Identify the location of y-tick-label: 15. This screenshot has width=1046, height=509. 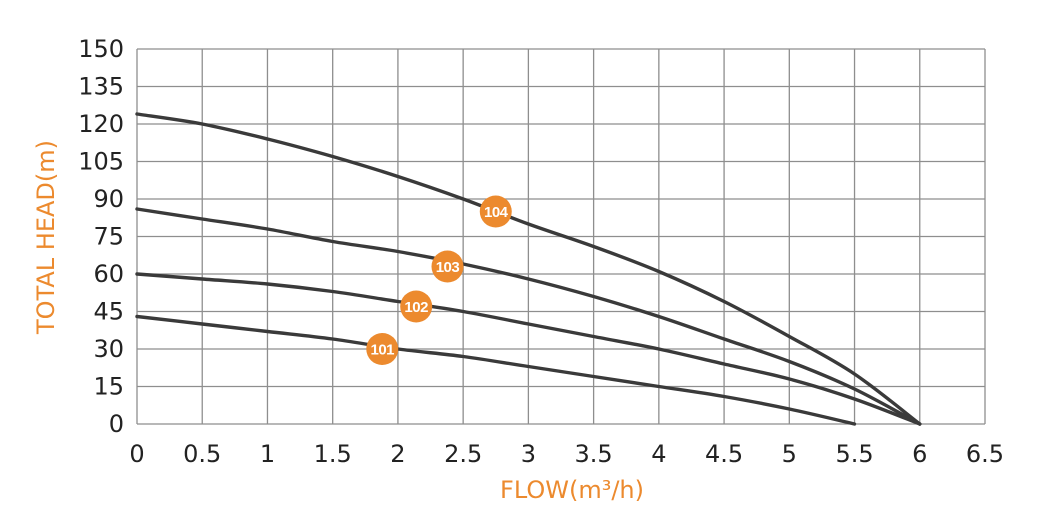
(108, 387).